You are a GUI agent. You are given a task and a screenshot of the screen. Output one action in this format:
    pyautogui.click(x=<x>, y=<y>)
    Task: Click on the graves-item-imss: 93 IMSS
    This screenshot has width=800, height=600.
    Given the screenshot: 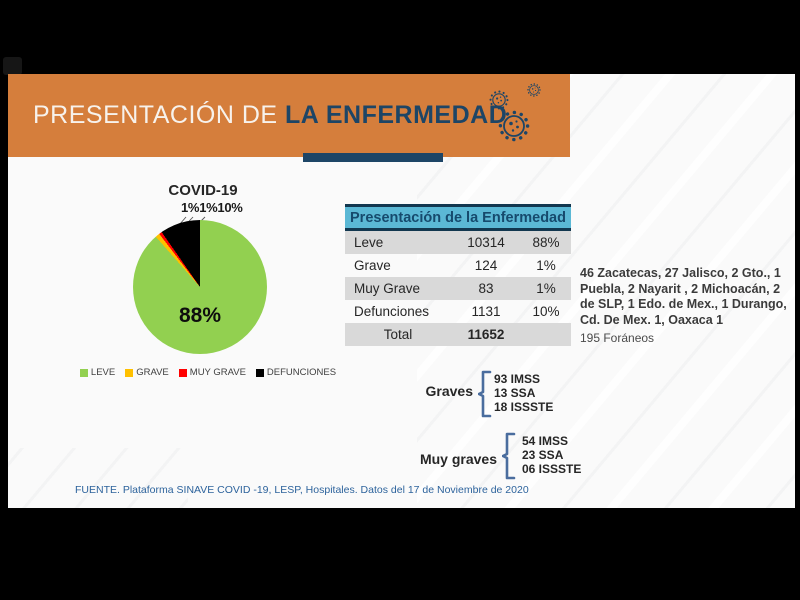 What is the action you would take?
    pyautogui.click(x=517, y=379)
    